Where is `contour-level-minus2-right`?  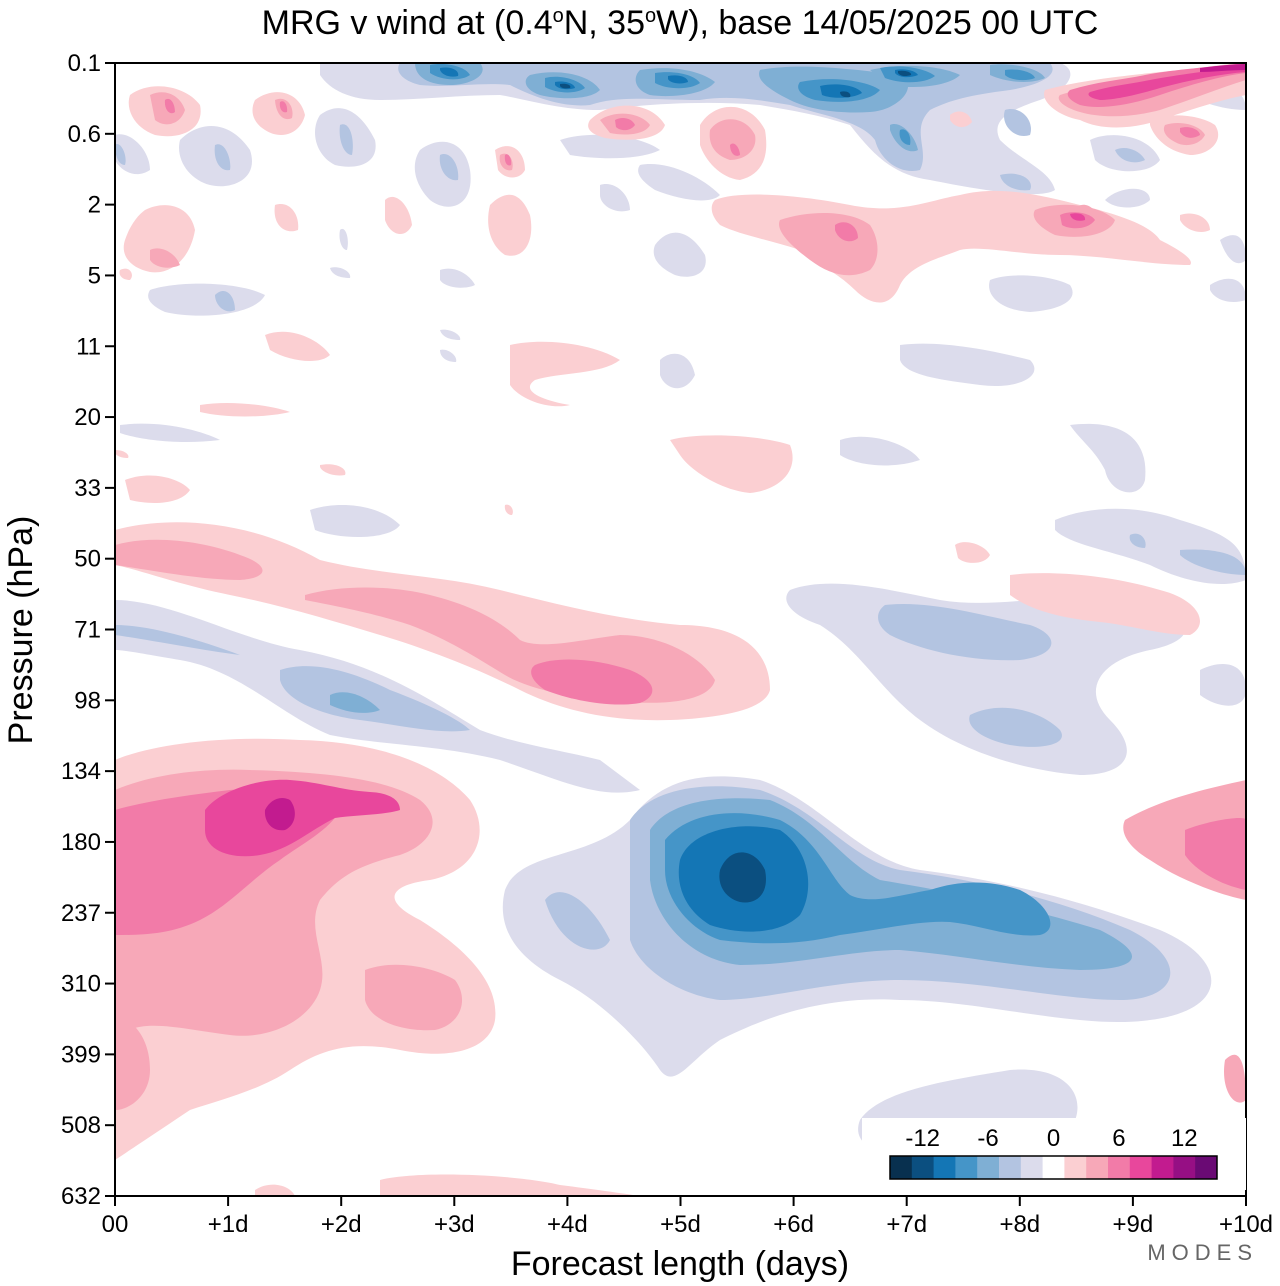 contour-level-minus2-right is located at coordinates (970, 675).